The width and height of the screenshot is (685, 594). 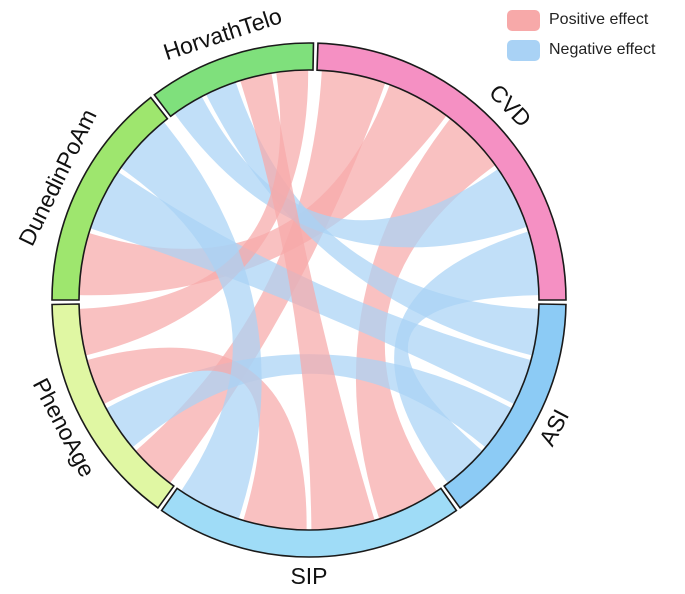 What do you see at coordinates (110, 198) in the screenshot?
I see `segment-arc-dunedinpoam` at bounding box center [110, 198].